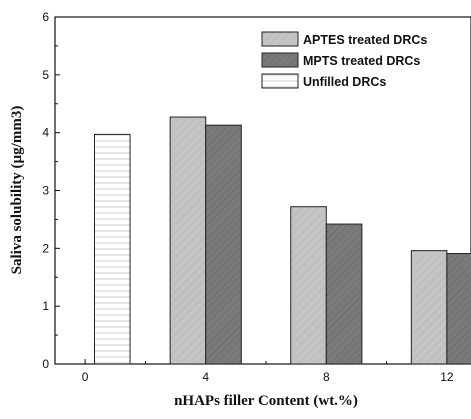  What do you see at coordinates (45, 364) in the screenshot?
I see `y-tick-label: 0` at bounding box center [45, 364].